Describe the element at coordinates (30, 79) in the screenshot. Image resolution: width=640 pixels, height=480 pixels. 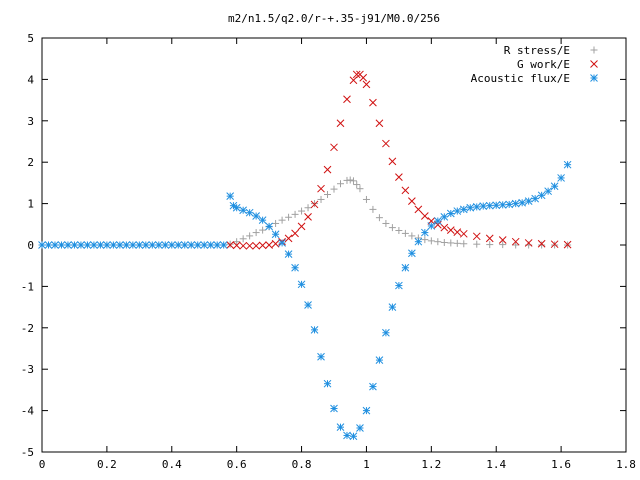
I see `y-tick-label: 4` at that location.